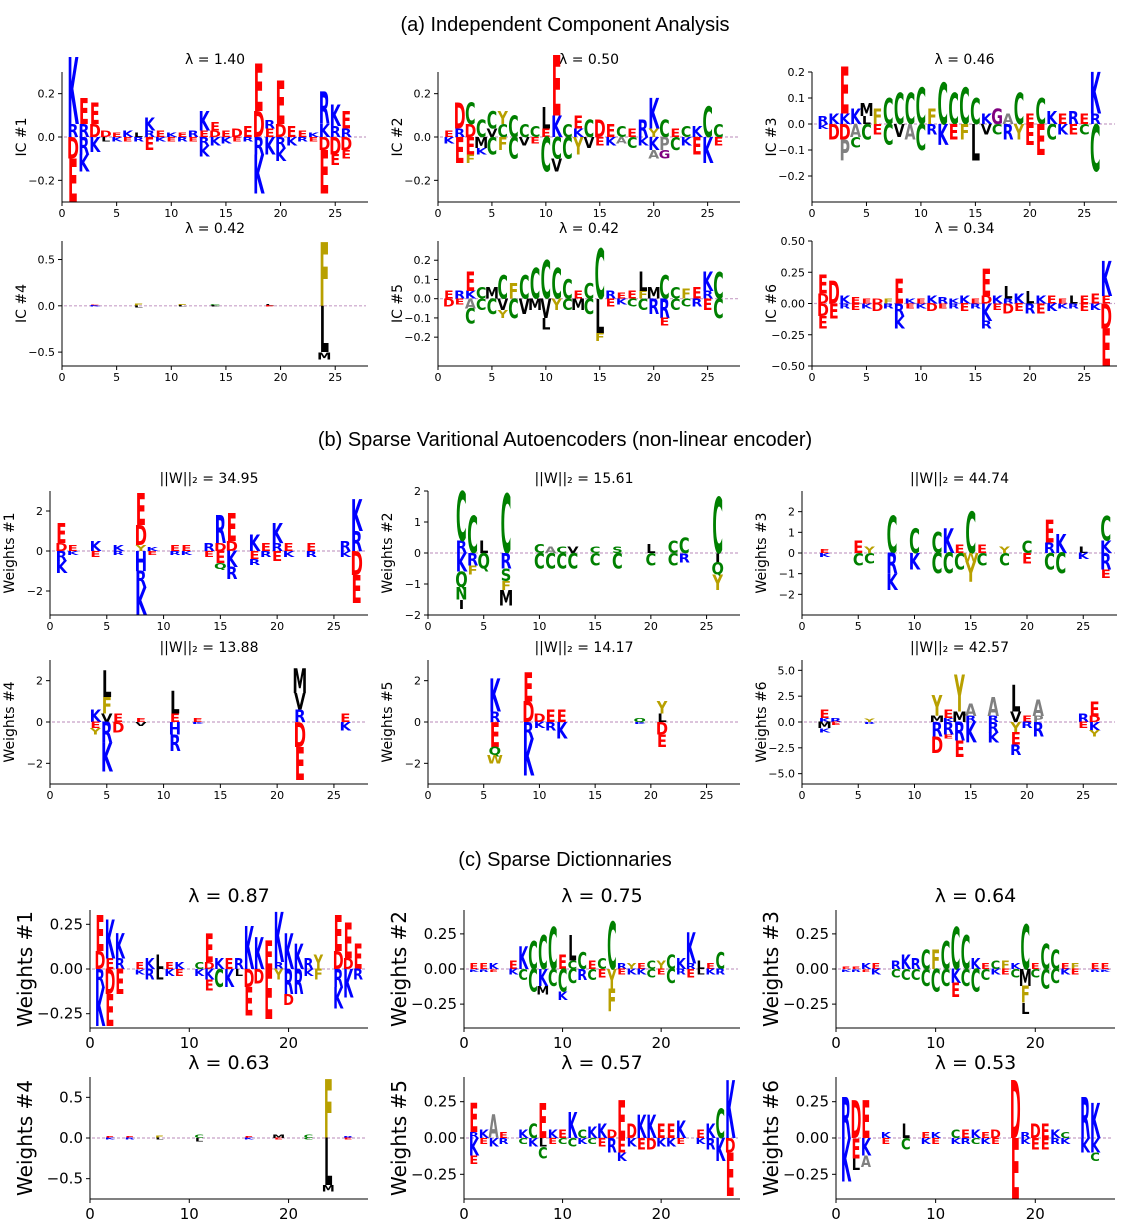  I want to click on panel-title: λ = 0.50, so click(589, 60).